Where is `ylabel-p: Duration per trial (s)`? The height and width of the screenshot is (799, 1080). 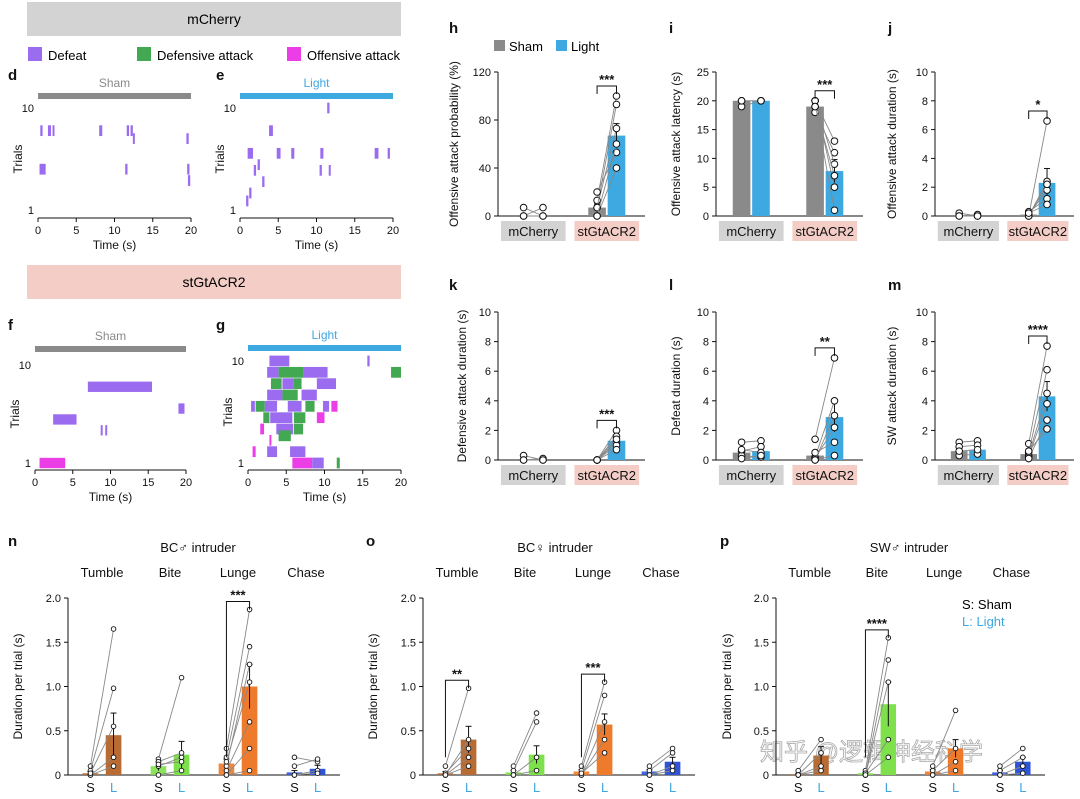
ylabel-p: Duration per trial (s) is located at coordinates (727, 686).